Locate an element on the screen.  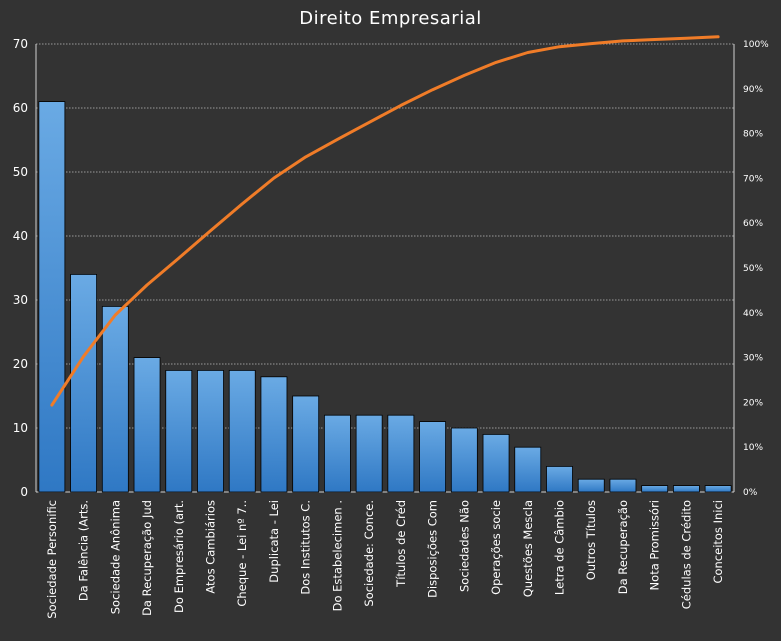
category-tick-label: Do Estabelecimen . is located at coordinates (337, 555).